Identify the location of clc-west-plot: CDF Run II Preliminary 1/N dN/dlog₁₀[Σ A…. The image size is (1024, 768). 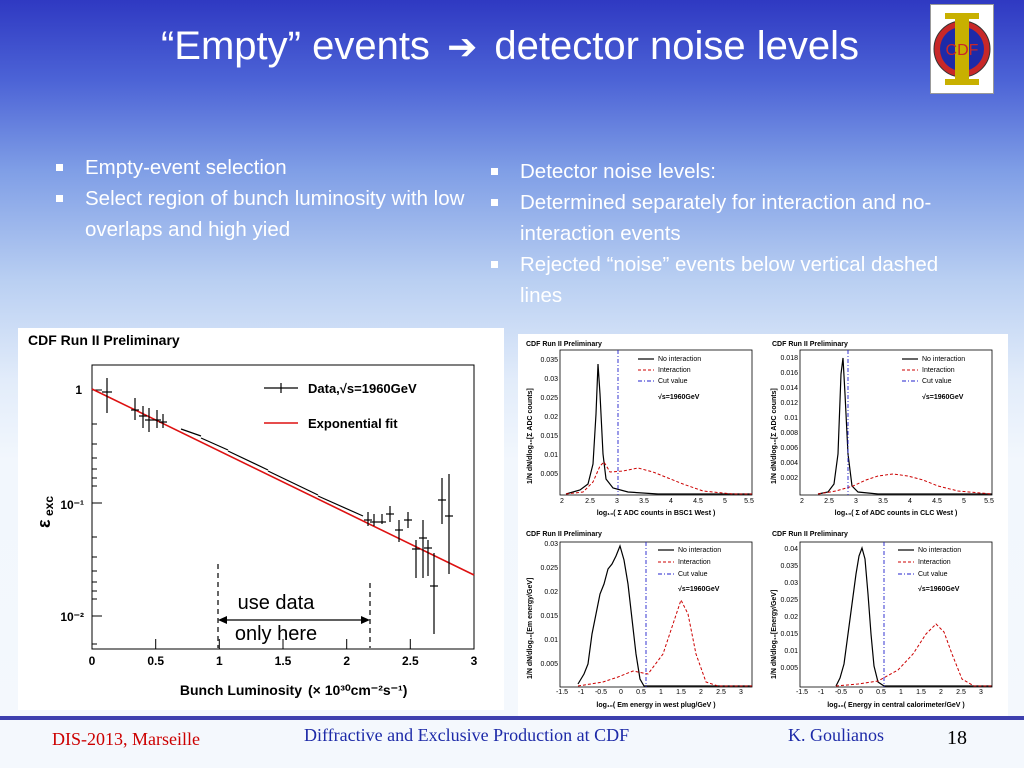
(882, 429).